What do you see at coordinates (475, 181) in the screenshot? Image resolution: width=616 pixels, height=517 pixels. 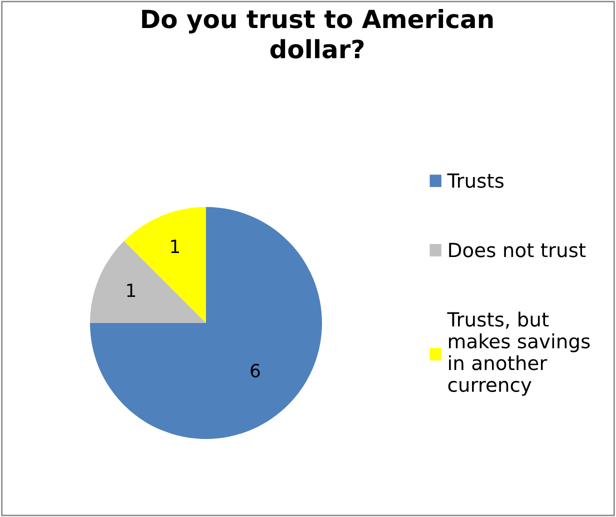 I see `legend-label: Trusts` at bounding box center [475, 181].